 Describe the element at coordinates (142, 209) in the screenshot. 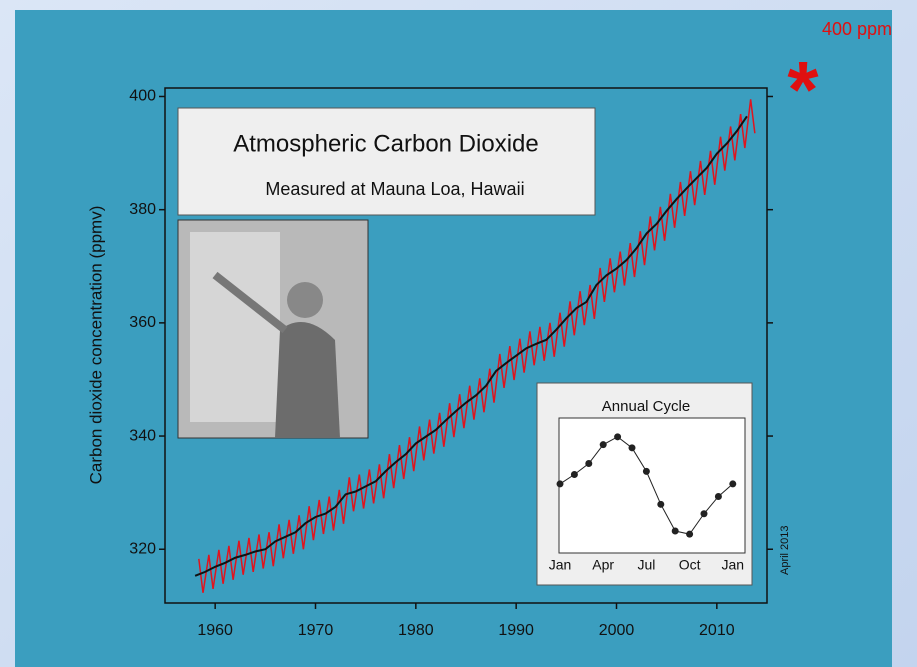

I see `y-tick-label: 380` at that location.